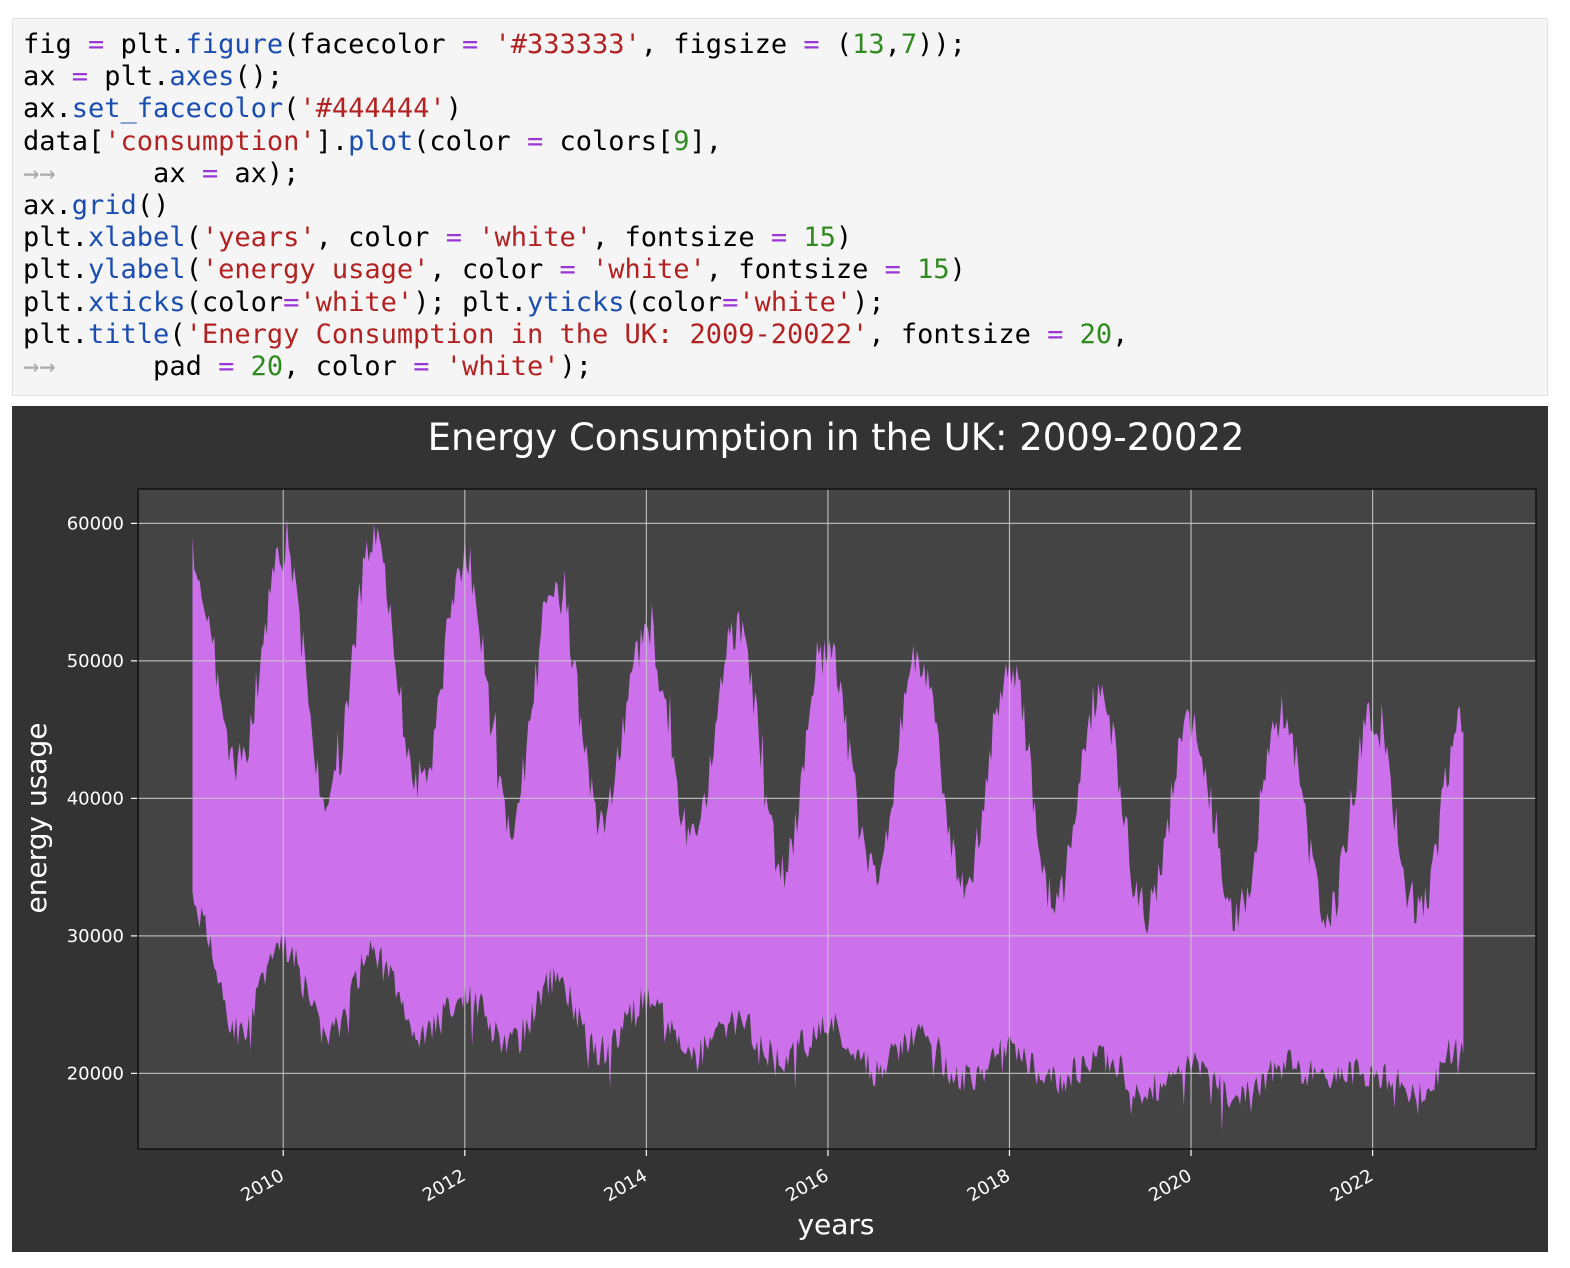  I want to click on code-token: ax);, so click(259, 173).